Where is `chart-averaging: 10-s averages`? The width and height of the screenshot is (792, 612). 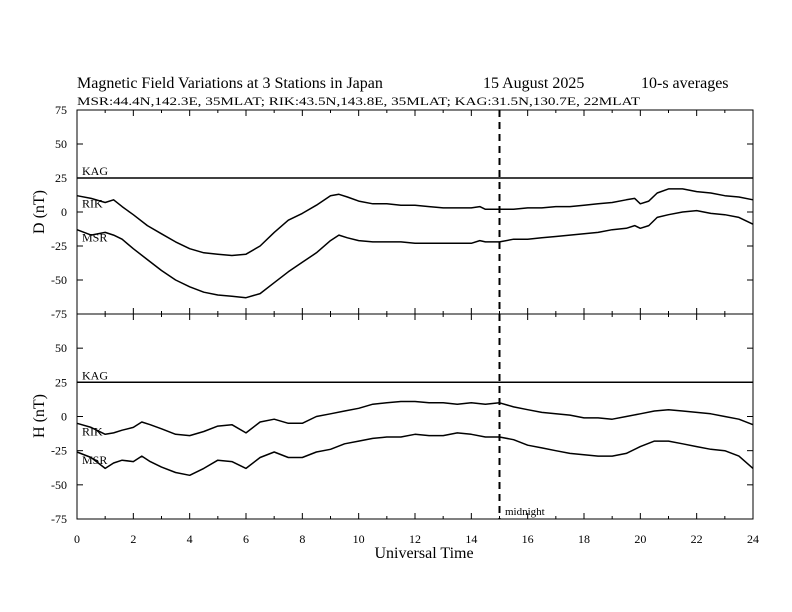 chart-averaging: 10-s averages is located at coordinates (685, 83).